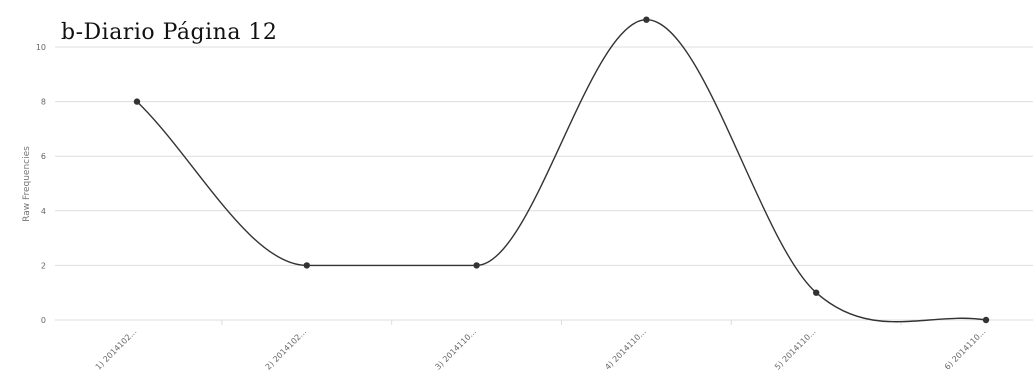 This screenshot has height=374, width=1033. I want to click on y-tick-label: 4, so click(43, 211).